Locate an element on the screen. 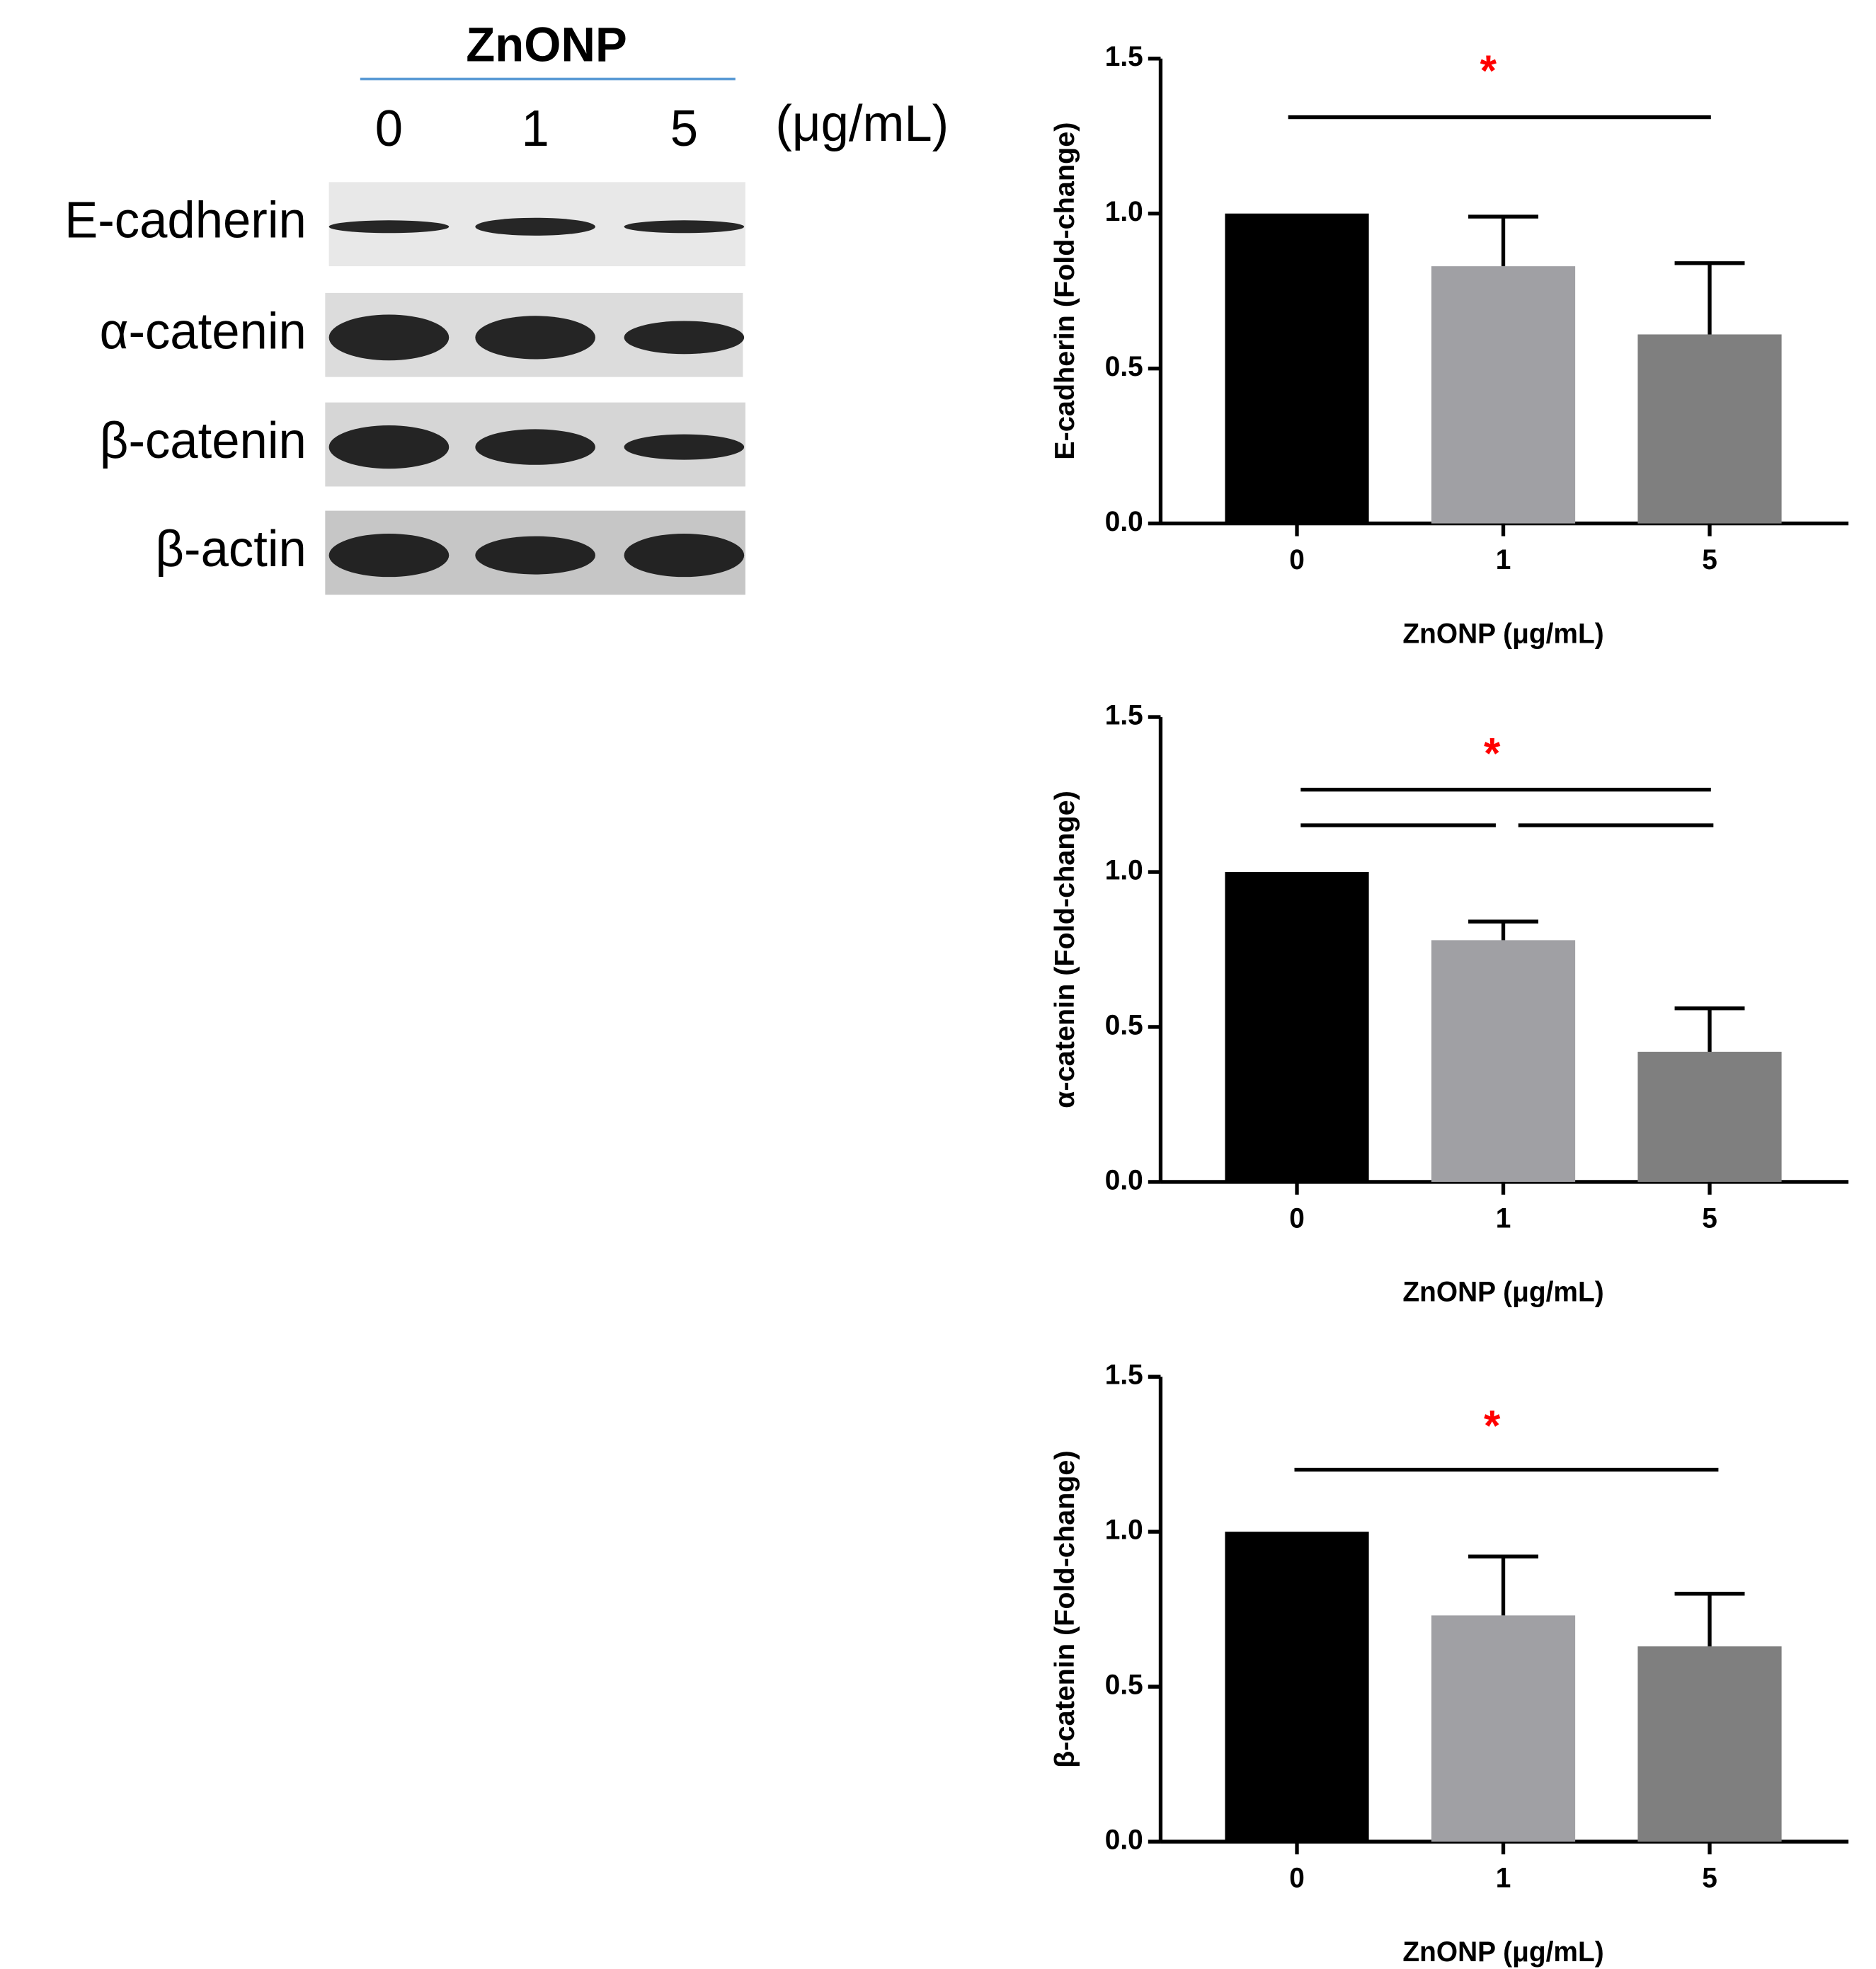 The width and height of the screenshot is (1876, 1969). y-axis-label: α-catenin (Fold-change) is located at coordinates (1065, 949).